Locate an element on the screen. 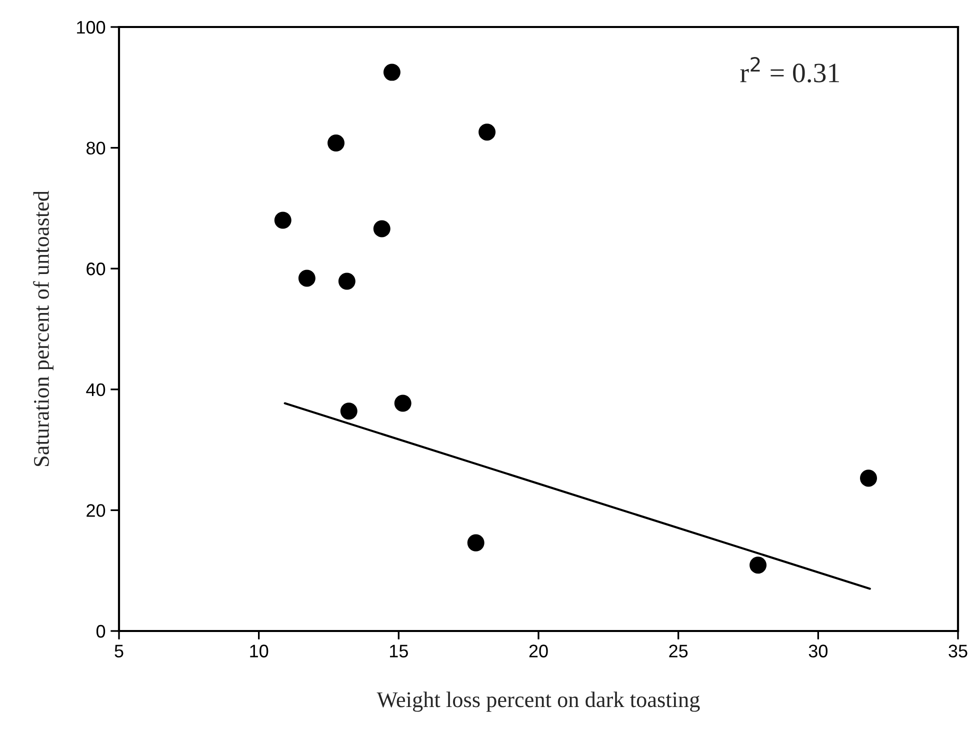  x-axis-title: Weight loss percent on dark toasting is located at coordinates (538, 702).